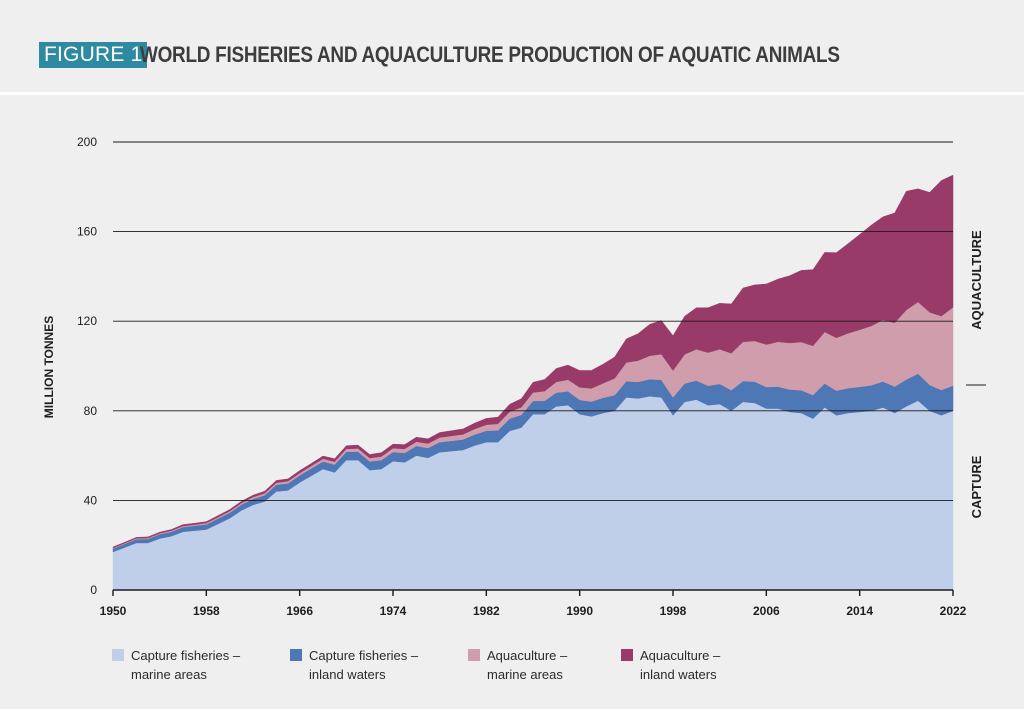 This screenshot has height=709, width=1024. What do you see at coordinates (512, 93) in the screenshot?
I see `header-divider` at bounding box center [512, 93].